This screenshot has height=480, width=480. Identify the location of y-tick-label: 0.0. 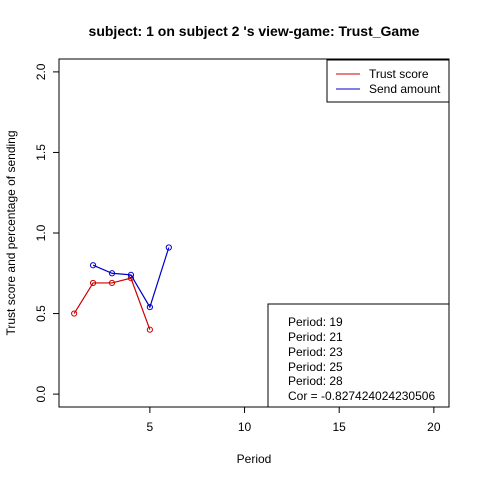
(41, 393).